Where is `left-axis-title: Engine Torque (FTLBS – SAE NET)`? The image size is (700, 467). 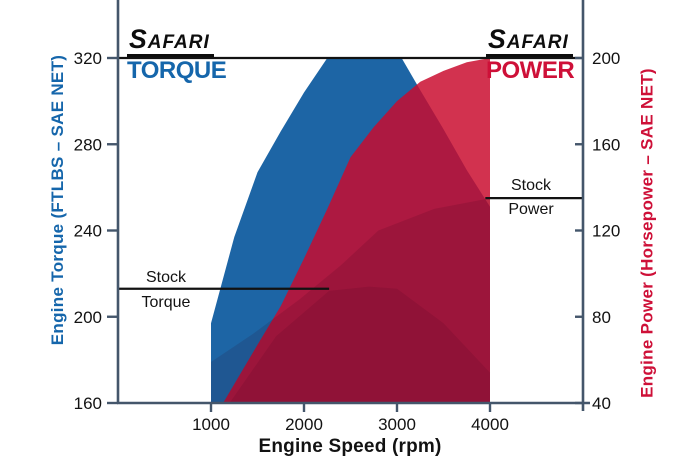 left-axis-title: Engine Torque (FTLBS – SAE NET) is located at coordinates (57, 200).